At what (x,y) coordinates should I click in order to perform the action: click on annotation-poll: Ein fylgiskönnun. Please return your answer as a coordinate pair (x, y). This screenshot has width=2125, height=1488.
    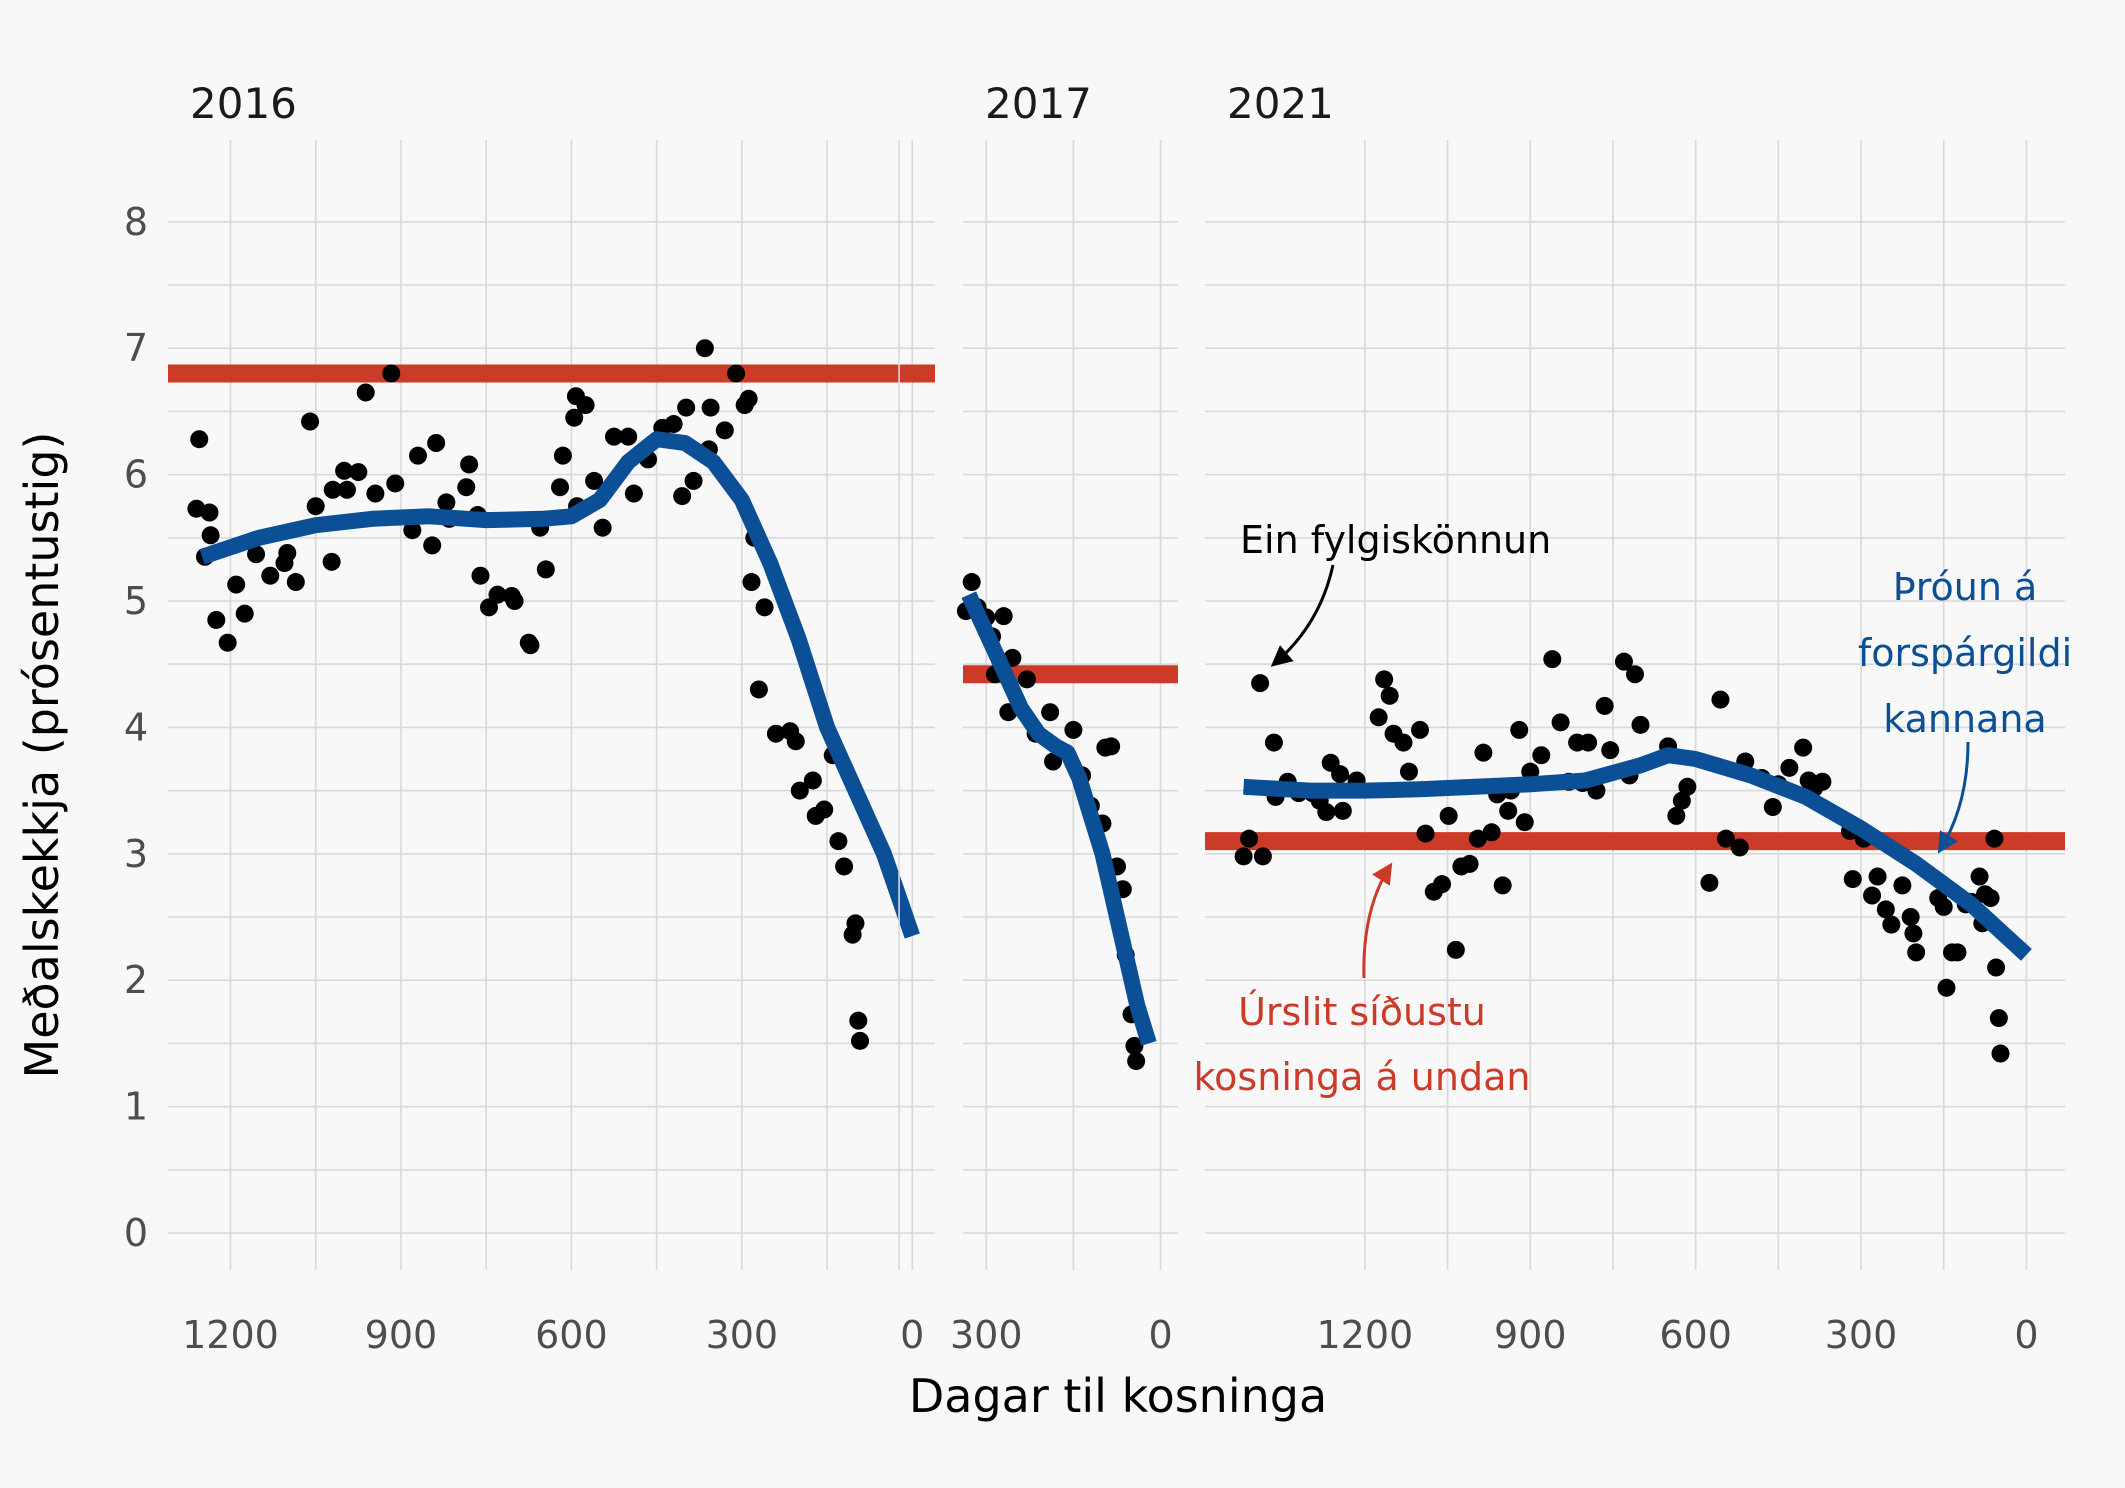
    Looking at the image, I should click on (1395, 540).